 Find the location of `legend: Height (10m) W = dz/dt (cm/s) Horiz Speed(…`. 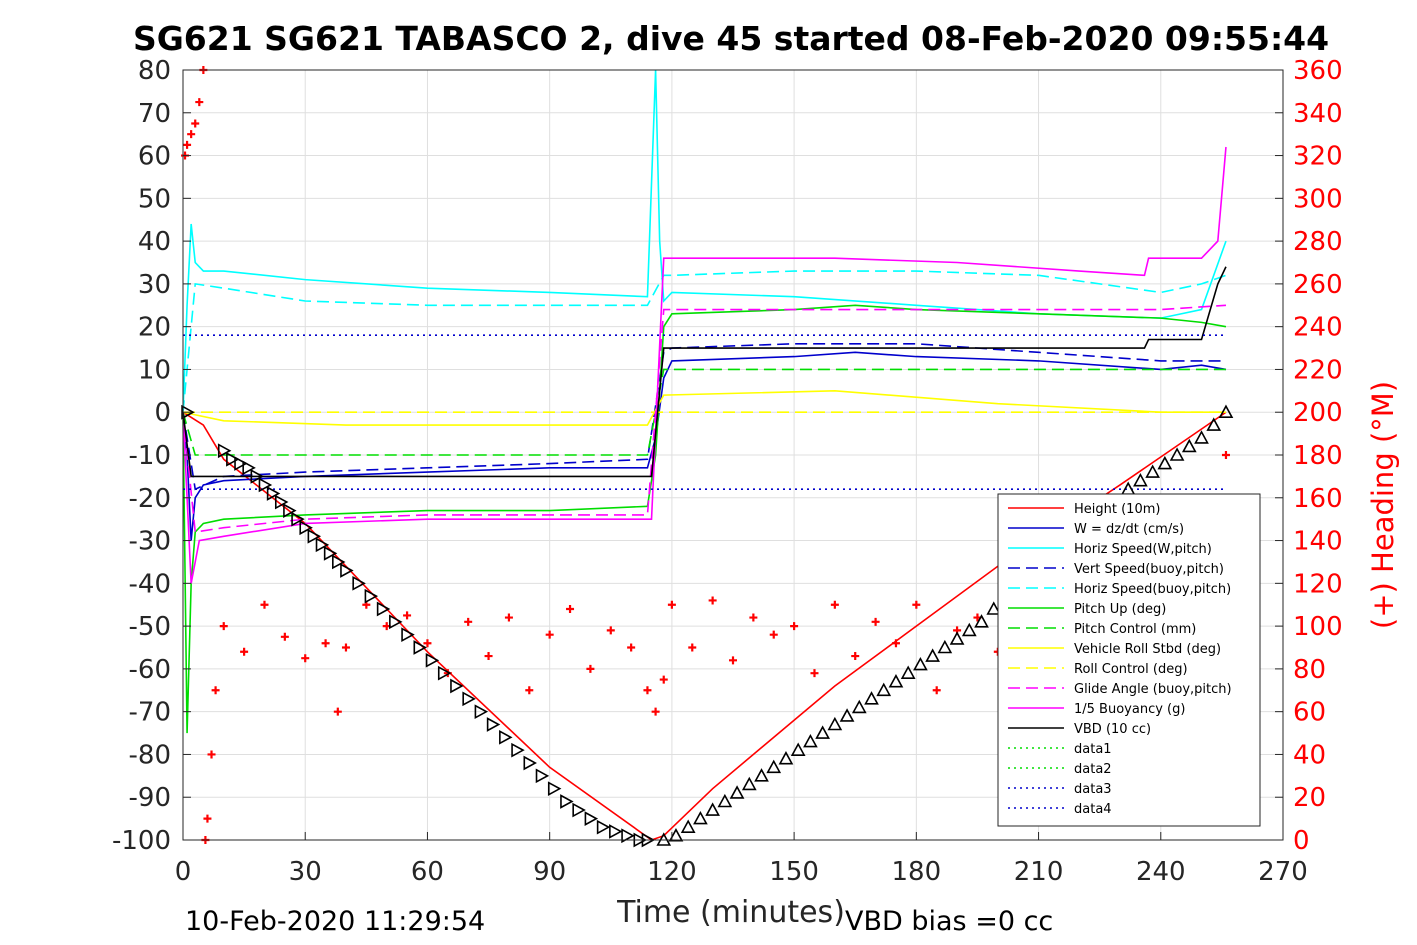

legend: Height (10m) W = dz/dt (cm/s) Horiz Speed(… is located at coordinates (1129, 660).